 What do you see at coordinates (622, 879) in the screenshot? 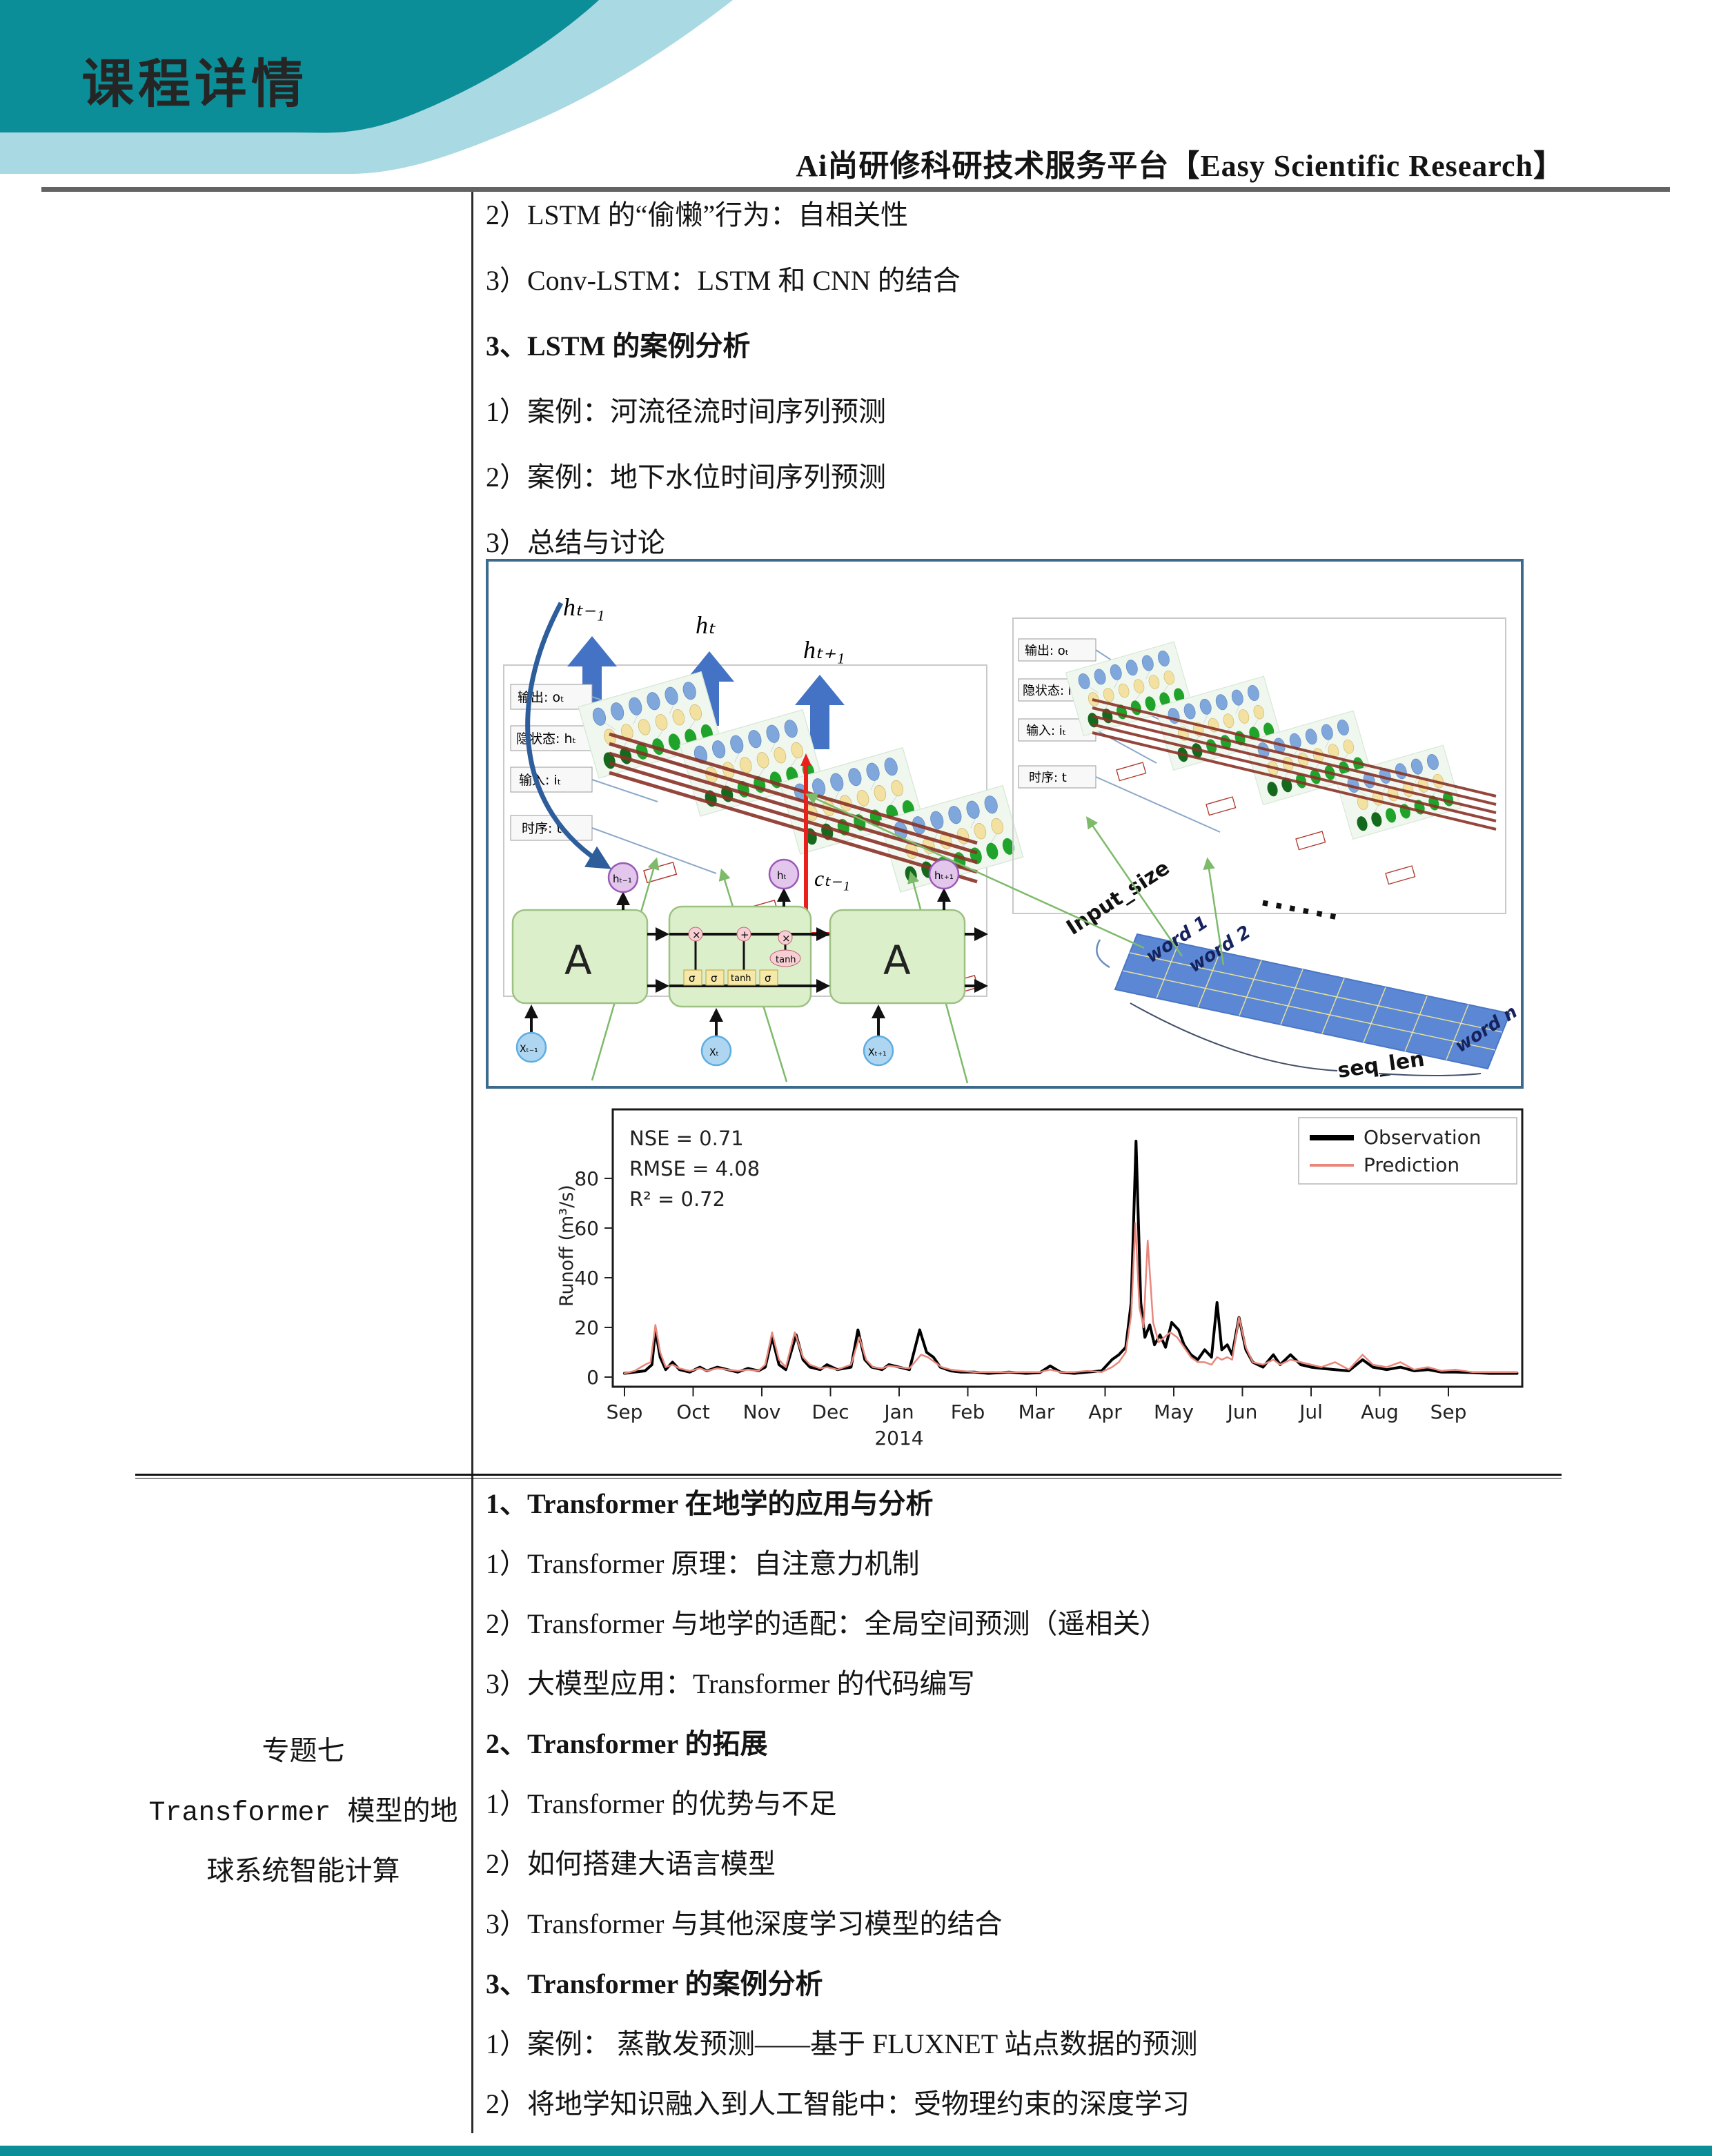
I see `svg-text: hₜ₋₁` at bounding box center [622, 879].